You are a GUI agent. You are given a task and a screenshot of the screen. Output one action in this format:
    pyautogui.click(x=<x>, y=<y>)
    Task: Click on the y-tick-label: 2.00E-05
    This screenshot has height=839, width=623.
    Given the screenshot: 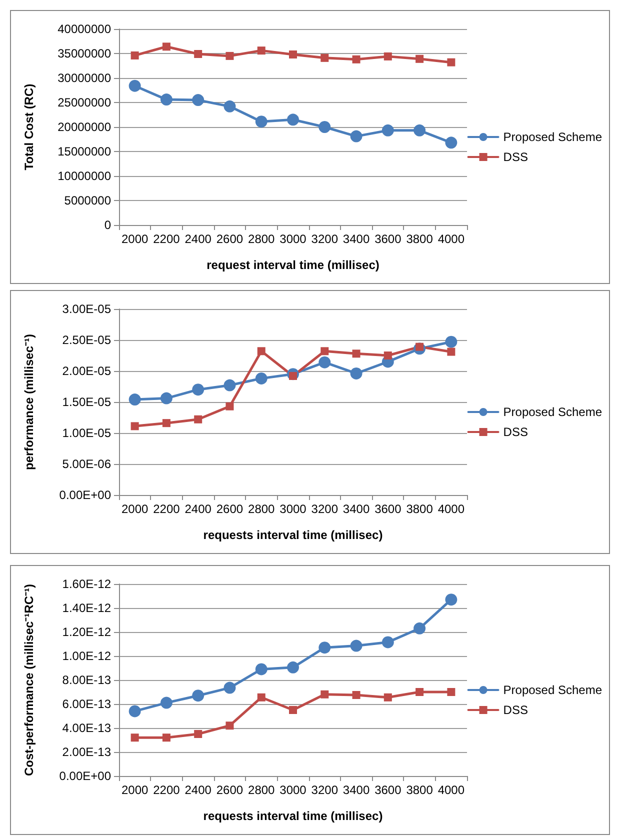 What is the action you would take?
    pyautogui.click(x=87, y=371)
    